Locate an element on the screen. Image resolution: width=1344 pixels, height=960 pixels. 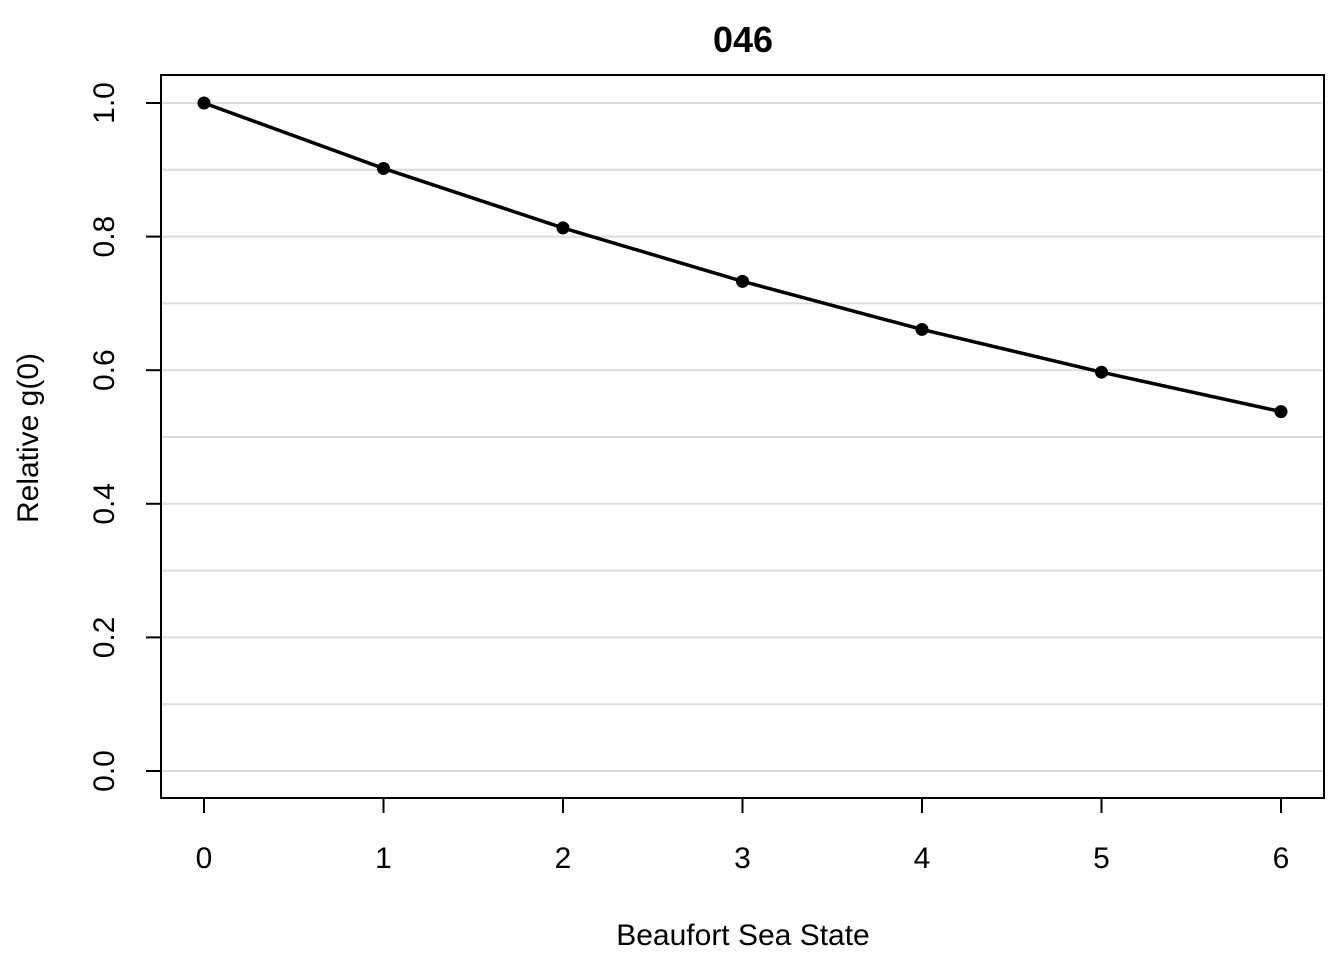
y-tick-label: 0.4 is located at coordinates (104, 504).